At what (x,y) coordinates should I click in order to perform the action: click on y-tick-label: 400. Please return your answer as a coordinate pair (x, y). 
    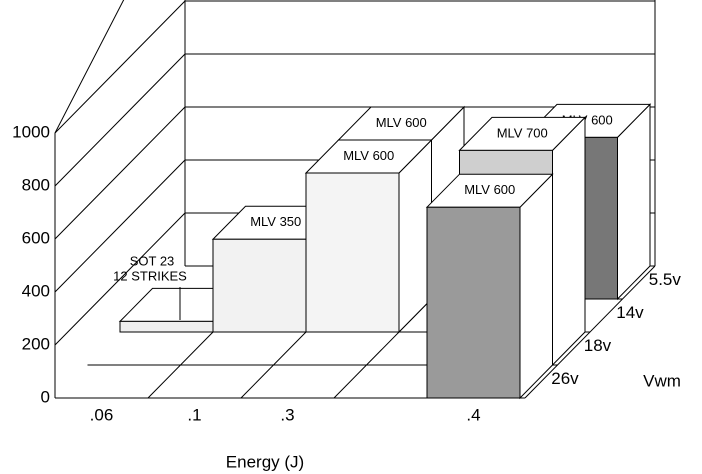
    Looking at the image, I should click on (36, 290).